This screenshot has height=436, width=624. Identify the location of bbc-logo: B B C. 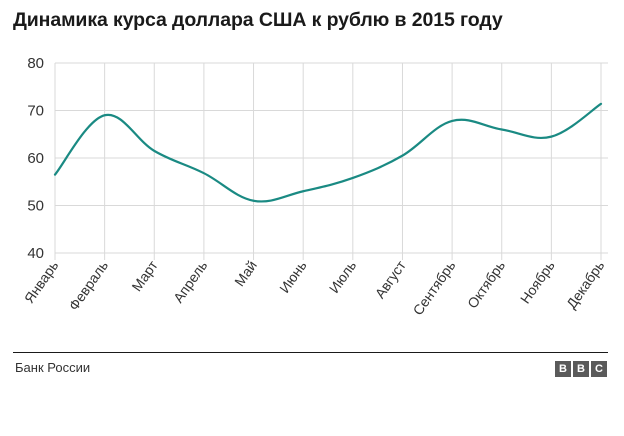
(581, 369).